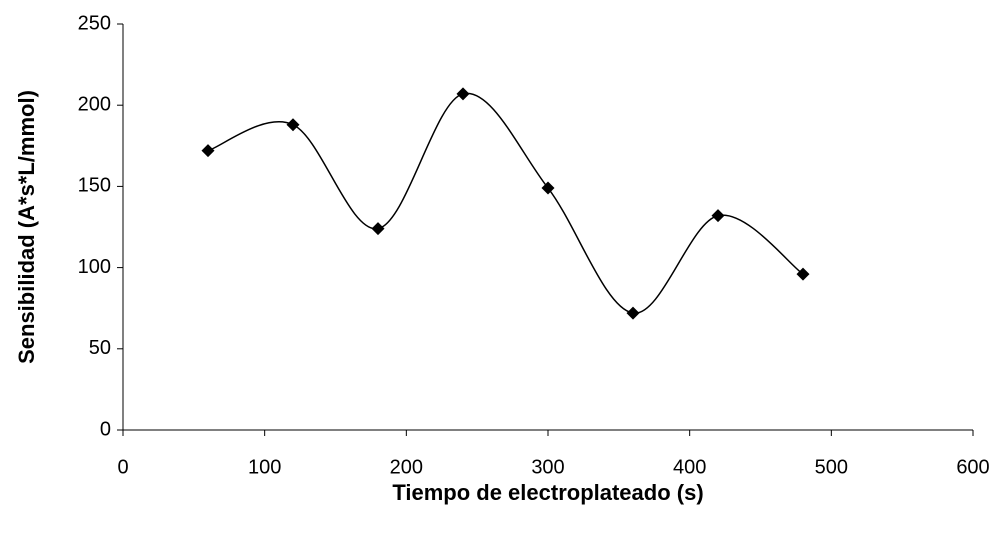 Image resolution: width=999 pixels, height=533 pixels. What do you see at coordinates (972, 467) in the screenshot?
I see `x-tick-label: 600` at bounding box center [972, 467].